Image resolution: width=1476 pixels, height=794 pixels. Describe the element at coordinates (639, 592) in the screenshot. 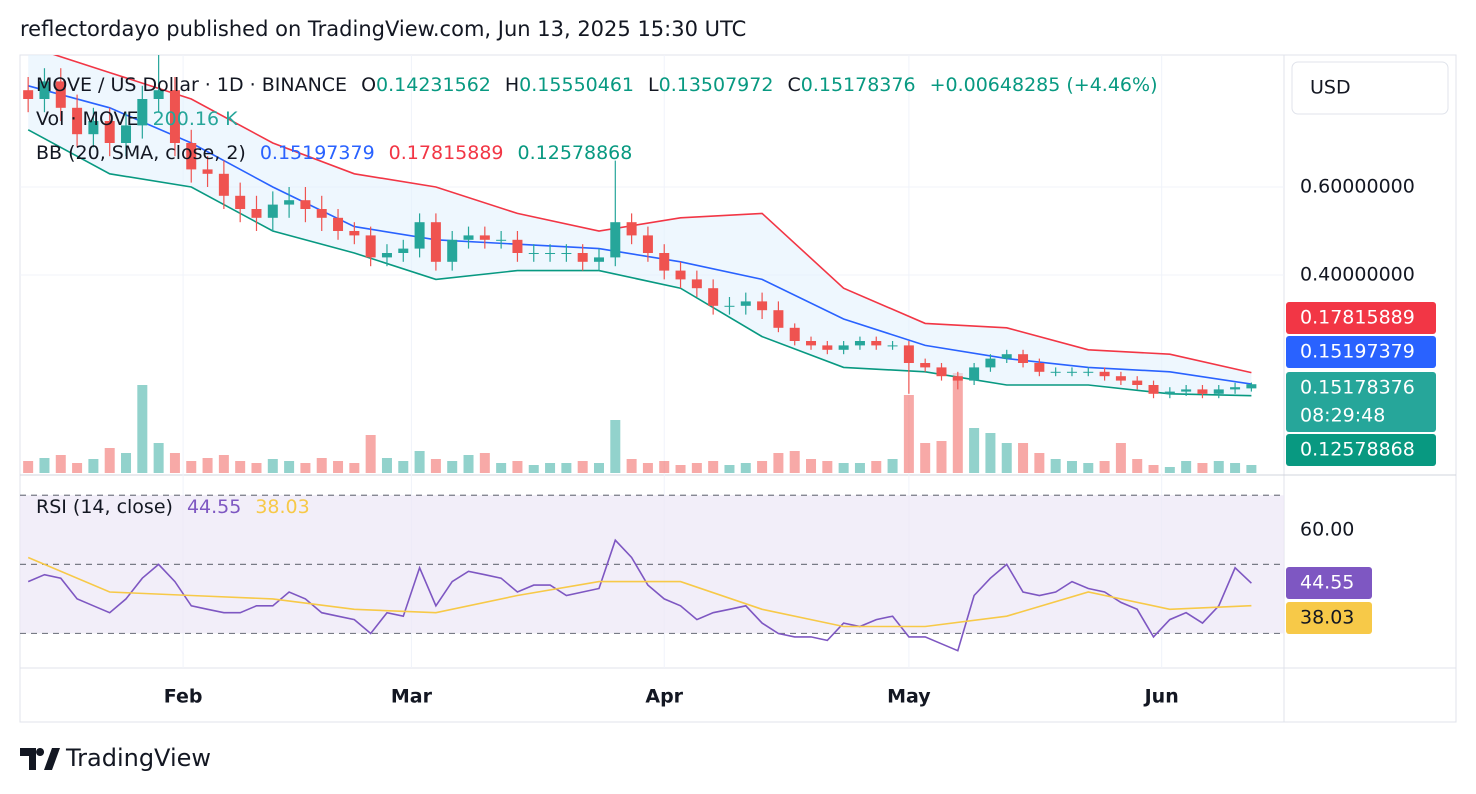

I see `rsi-line` at that location.